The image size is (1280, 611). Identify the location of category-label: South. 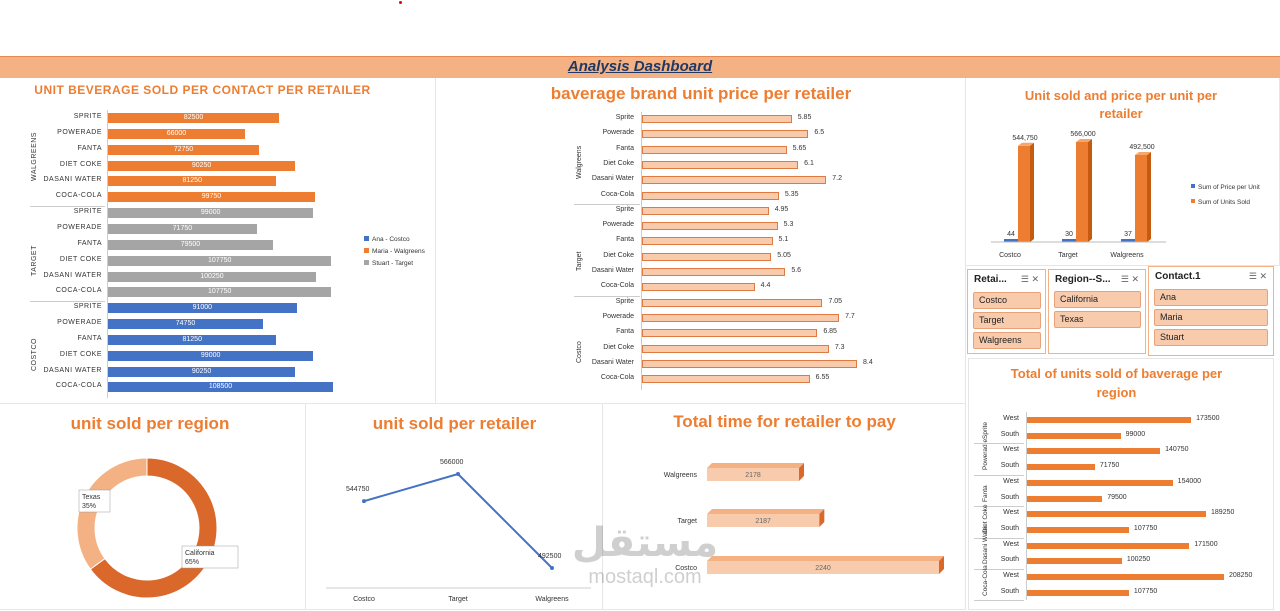
(1009, 591).